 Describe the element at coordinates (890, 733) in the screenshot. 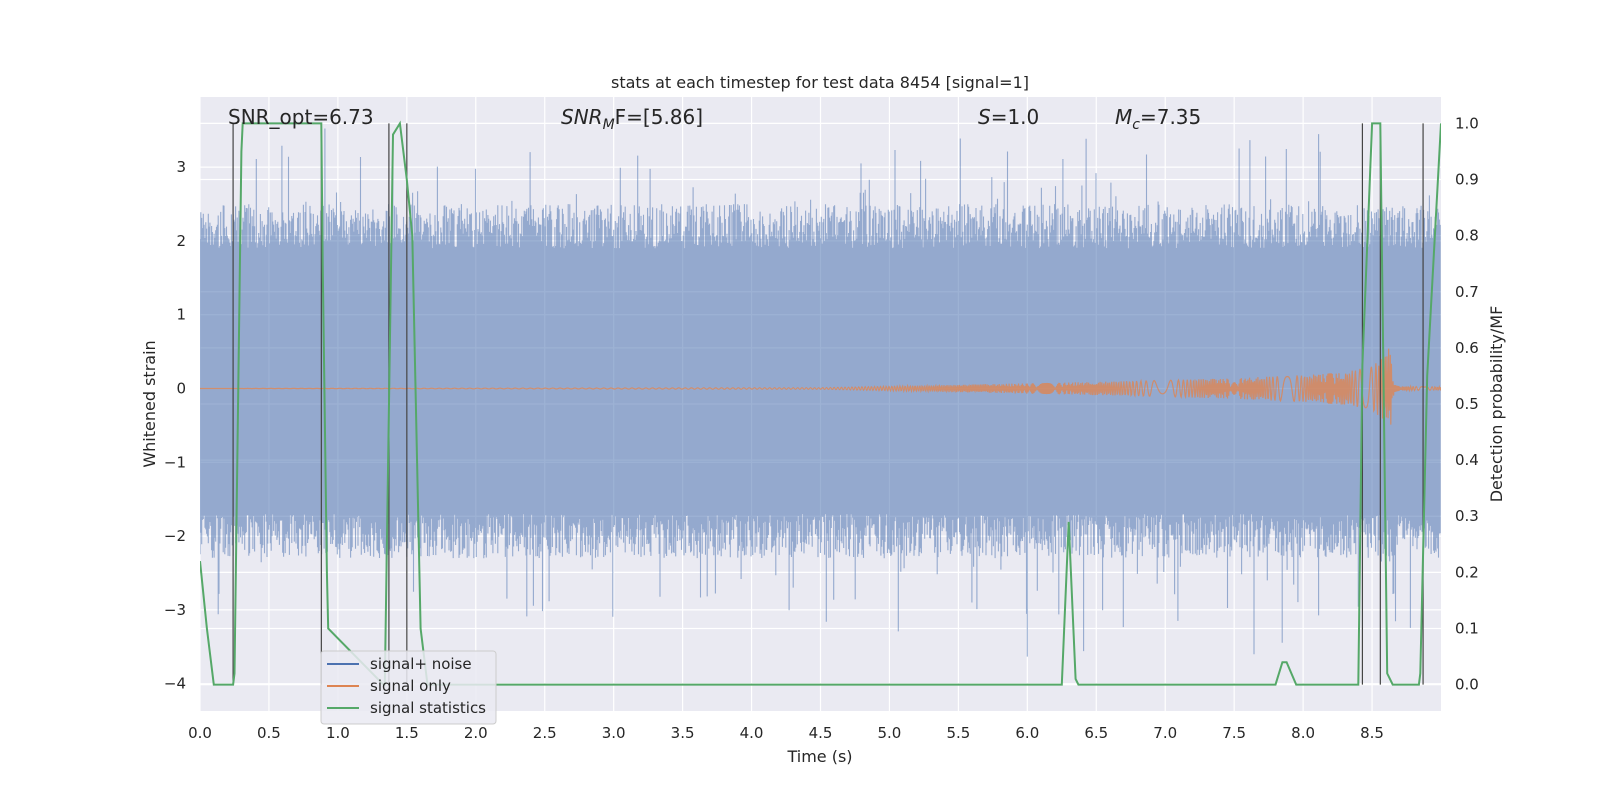

I see `x-tick-label: 5.0` at that location.